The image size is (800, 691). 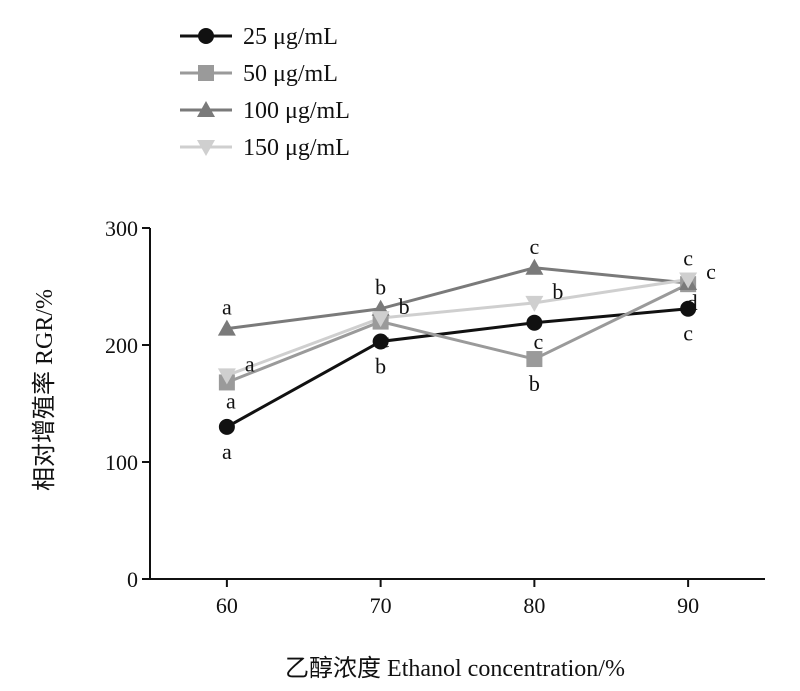 I want to click on x-tick-label: 90, so click(x=688, y=605).